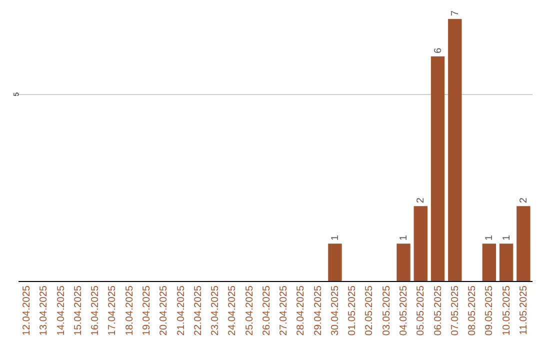 This screenshot has width=540, height=340. I want to click on x-tick-label: 23.04.2025, so click(216, 310).